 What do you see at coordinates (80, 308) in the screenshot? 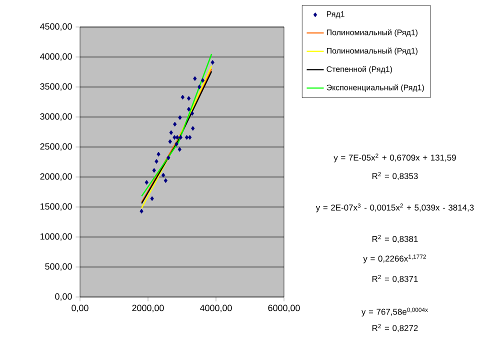
I see `x-tick-label: 0,00` at bounding box center [80, 308].